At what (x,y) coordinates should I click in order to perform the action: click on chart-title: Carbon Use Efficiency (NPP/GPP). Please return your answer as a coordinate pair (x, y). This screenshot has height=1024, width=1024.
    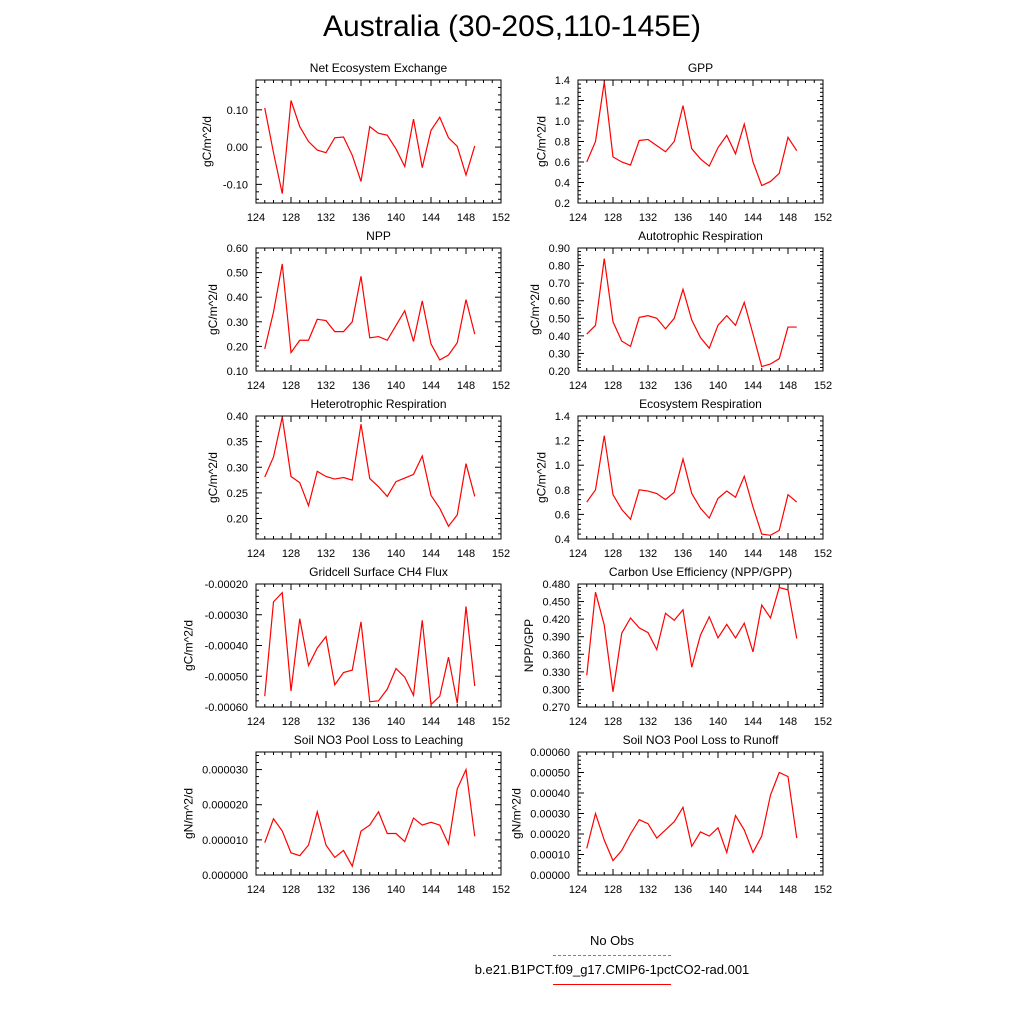
    Looking at the image, I should click on (700, 572).